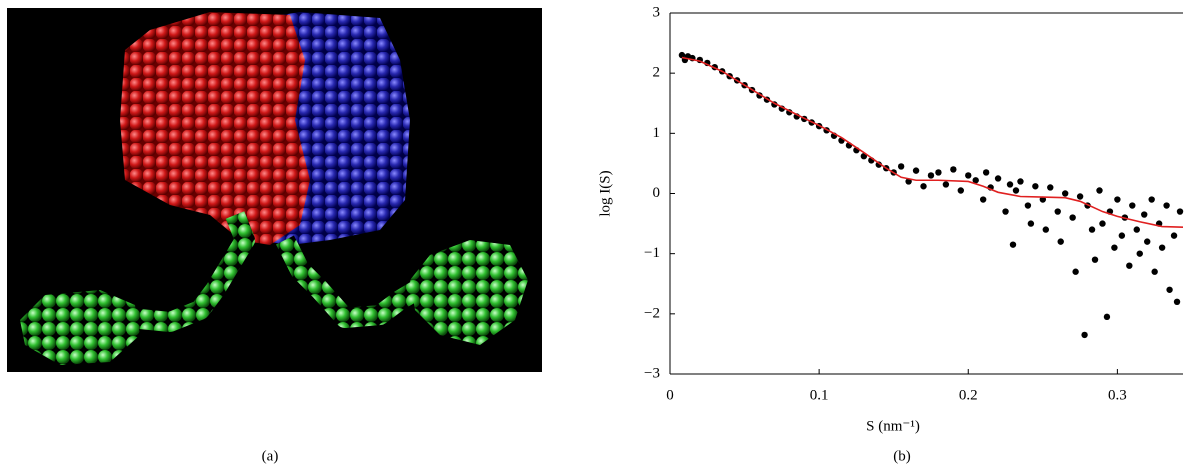 The height and width of the screenshot is (471, 1184). Describe the element at coordinates (657, 193) in the screenshot. I see `y-tick-label: 0` at that location.